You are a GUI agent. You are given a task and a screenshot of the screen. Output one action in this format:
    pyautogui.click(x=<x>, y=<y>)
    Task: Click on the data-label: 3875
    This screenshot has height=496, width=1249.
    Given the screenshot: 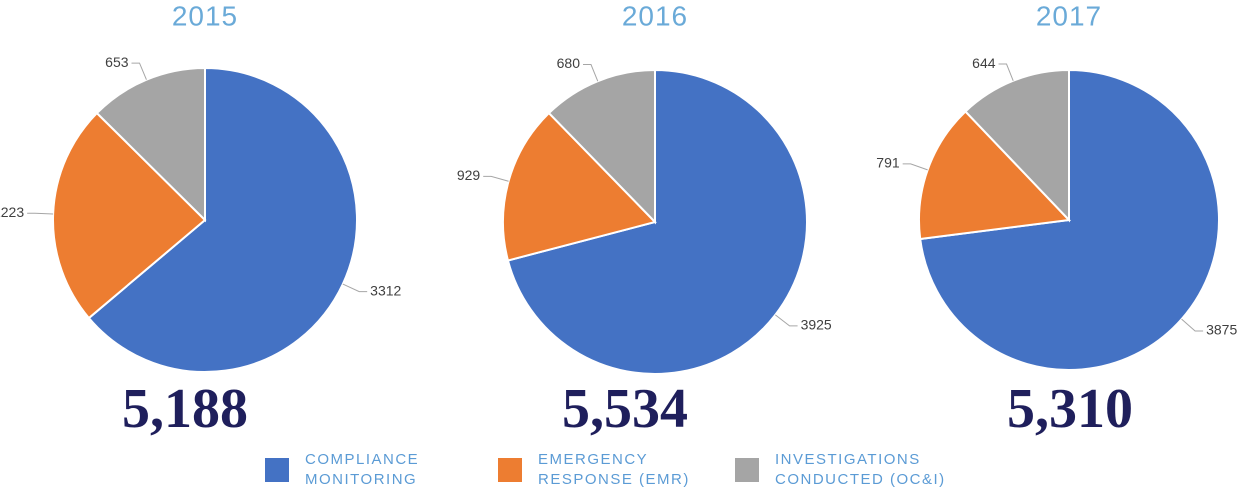 What is the action you would take?
    pyautogui.click(x=1221, y=330)
    